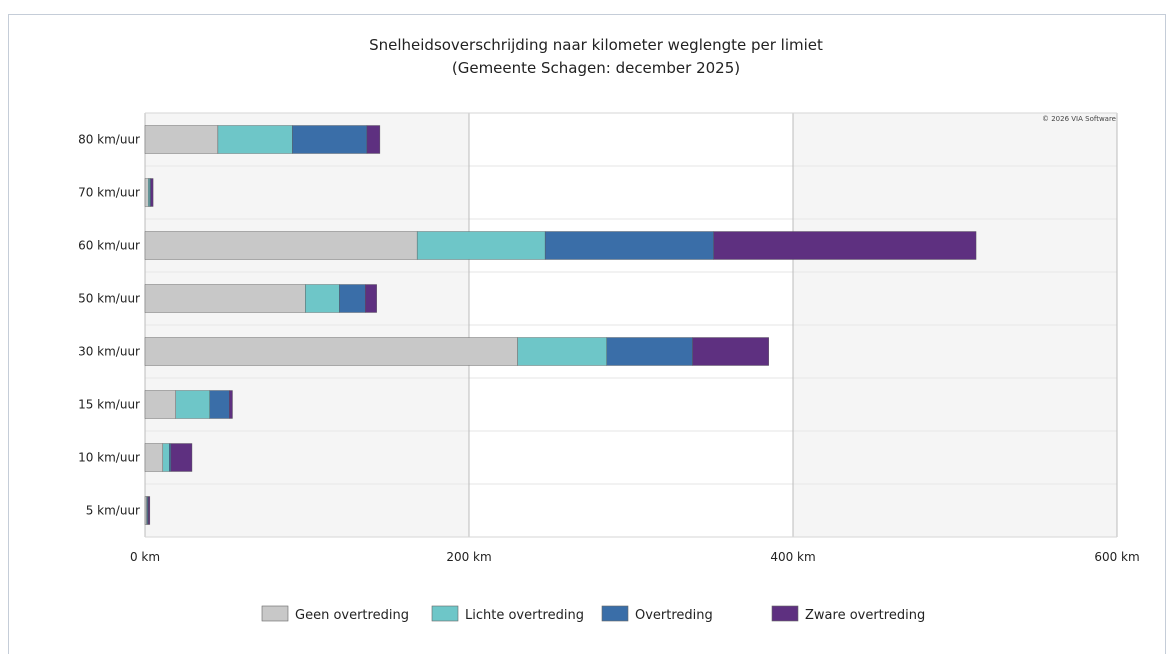  I want to click on x-axis-labels: 0 km 200 km 400 km 600 km, so click(635, 557).